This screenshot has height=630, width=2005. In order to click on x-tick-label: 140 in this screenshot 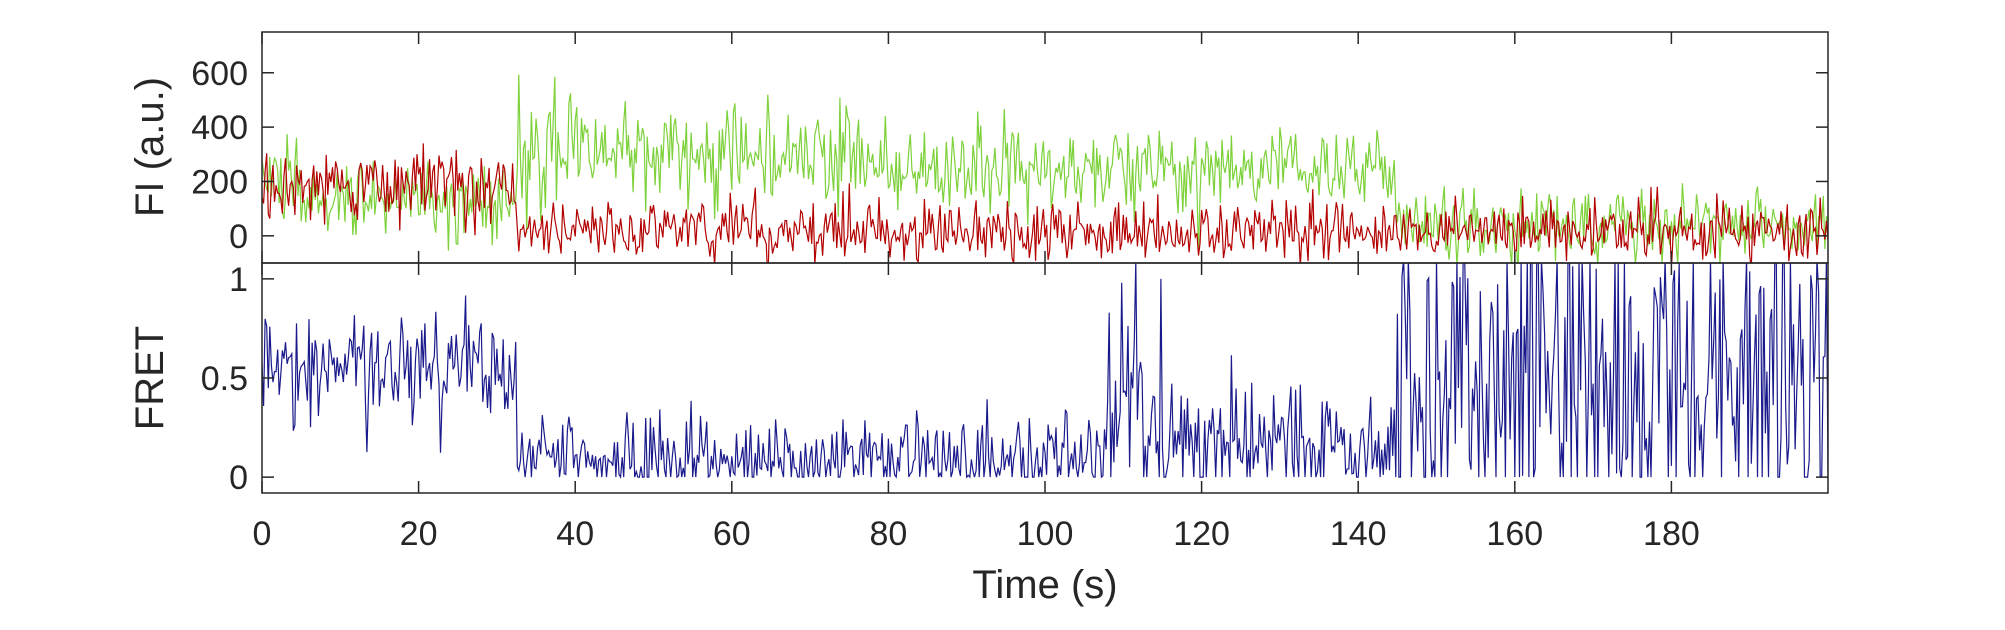, I will do `click(1358, 534)`.